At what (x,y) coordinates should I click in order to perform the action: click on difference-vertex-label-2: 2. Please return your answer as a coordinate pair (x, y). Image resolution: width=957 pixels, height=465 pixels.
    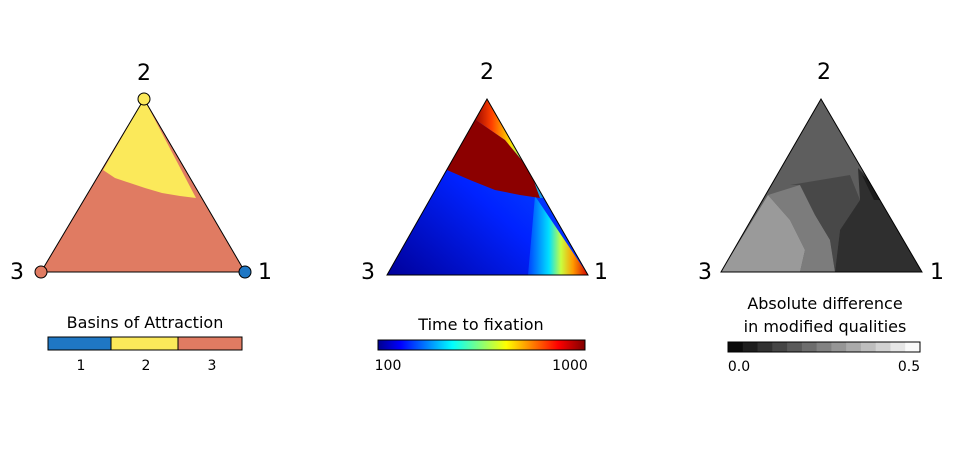
    Looking at the image, I should click on (824, 72).